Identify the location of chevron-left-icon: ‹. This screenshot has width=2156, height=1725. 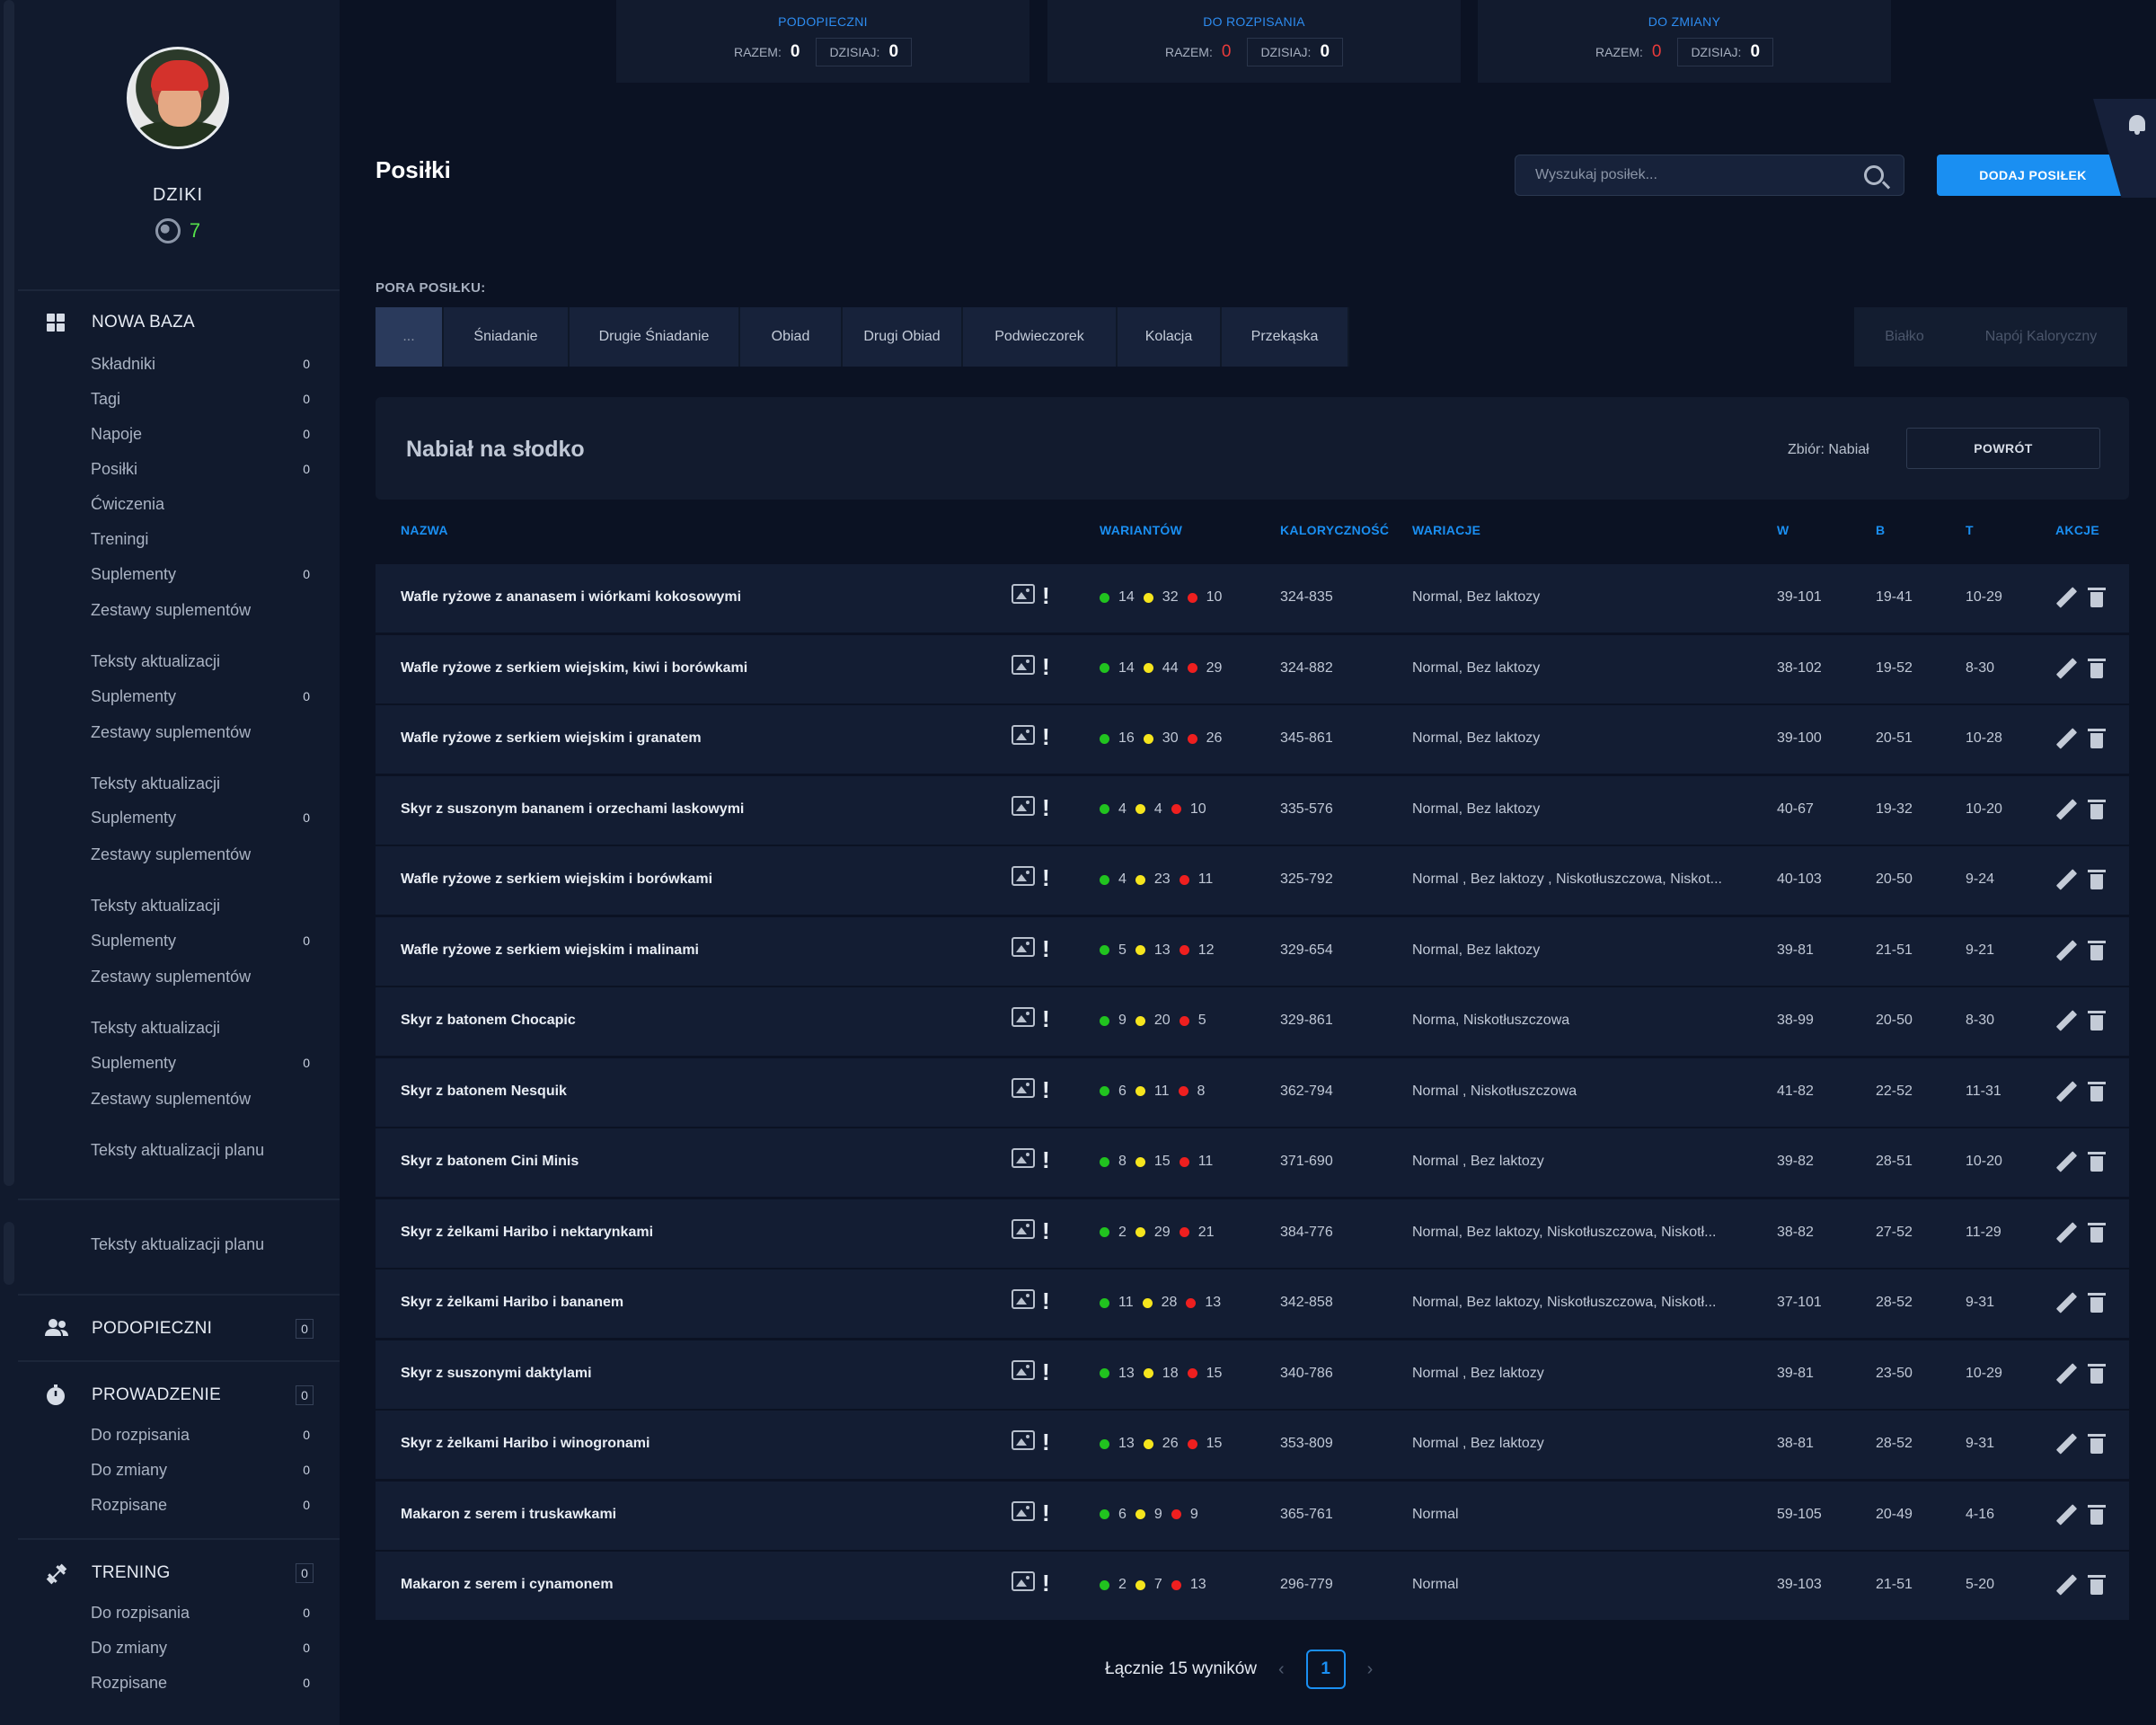
(1281, 1669).